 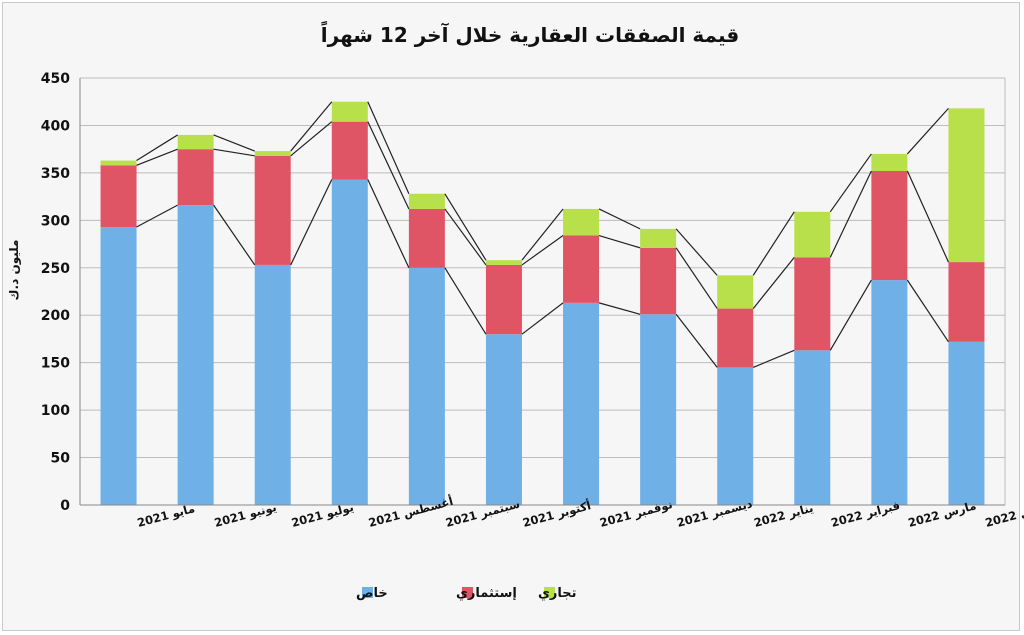 I want to click on chart-title: قيمة الصفقات العقارية خلال آخر 12 شهراً, so click(x=530, y=34).